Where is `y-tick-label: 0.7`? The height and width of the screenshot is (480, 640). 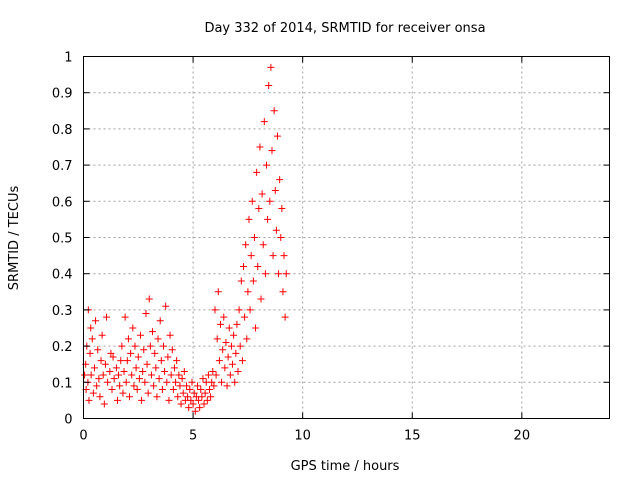 y-tick-label: 0.7 is located at coordinates (62, 166).